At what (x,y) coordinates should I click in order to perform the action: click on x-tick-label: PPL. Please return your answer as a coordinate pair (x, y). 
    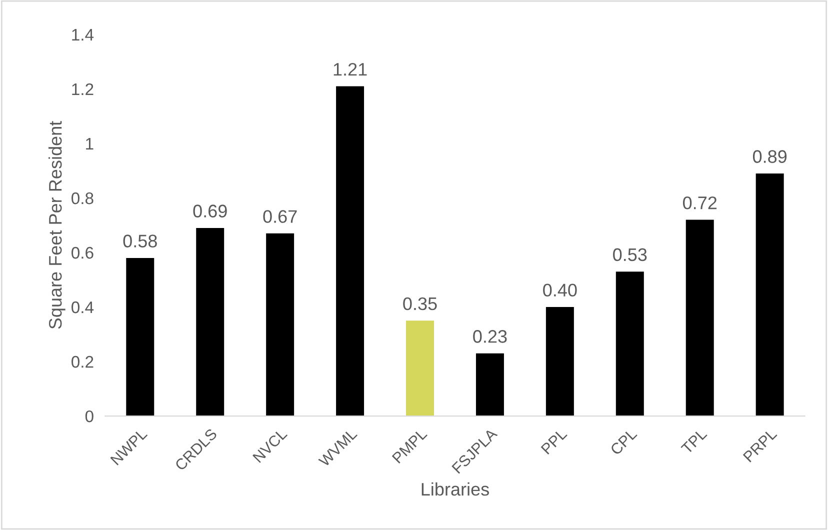
    Looking at the image, I should click on (554, 441).